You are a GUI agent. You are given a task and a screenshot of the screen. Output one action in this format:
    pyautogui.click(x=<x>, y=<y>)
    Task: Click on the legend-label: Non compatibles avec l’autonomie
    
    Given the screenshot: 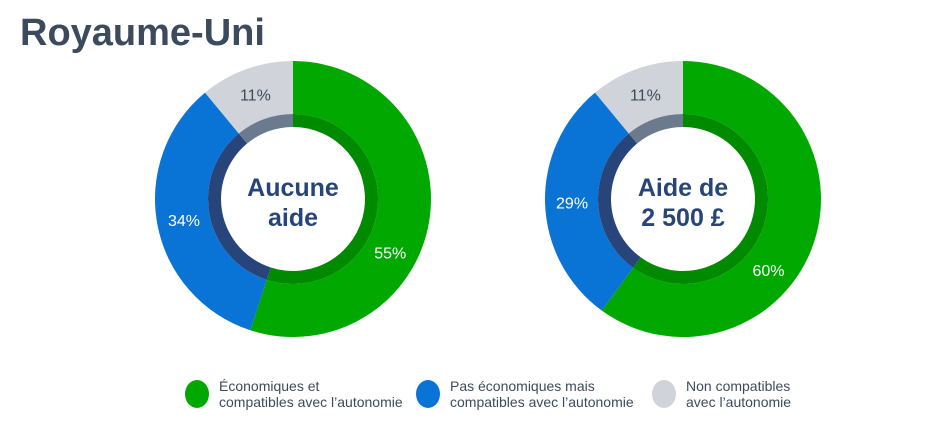 What is the action you would take?
    pyautogui.click(x=739, y=394)
    